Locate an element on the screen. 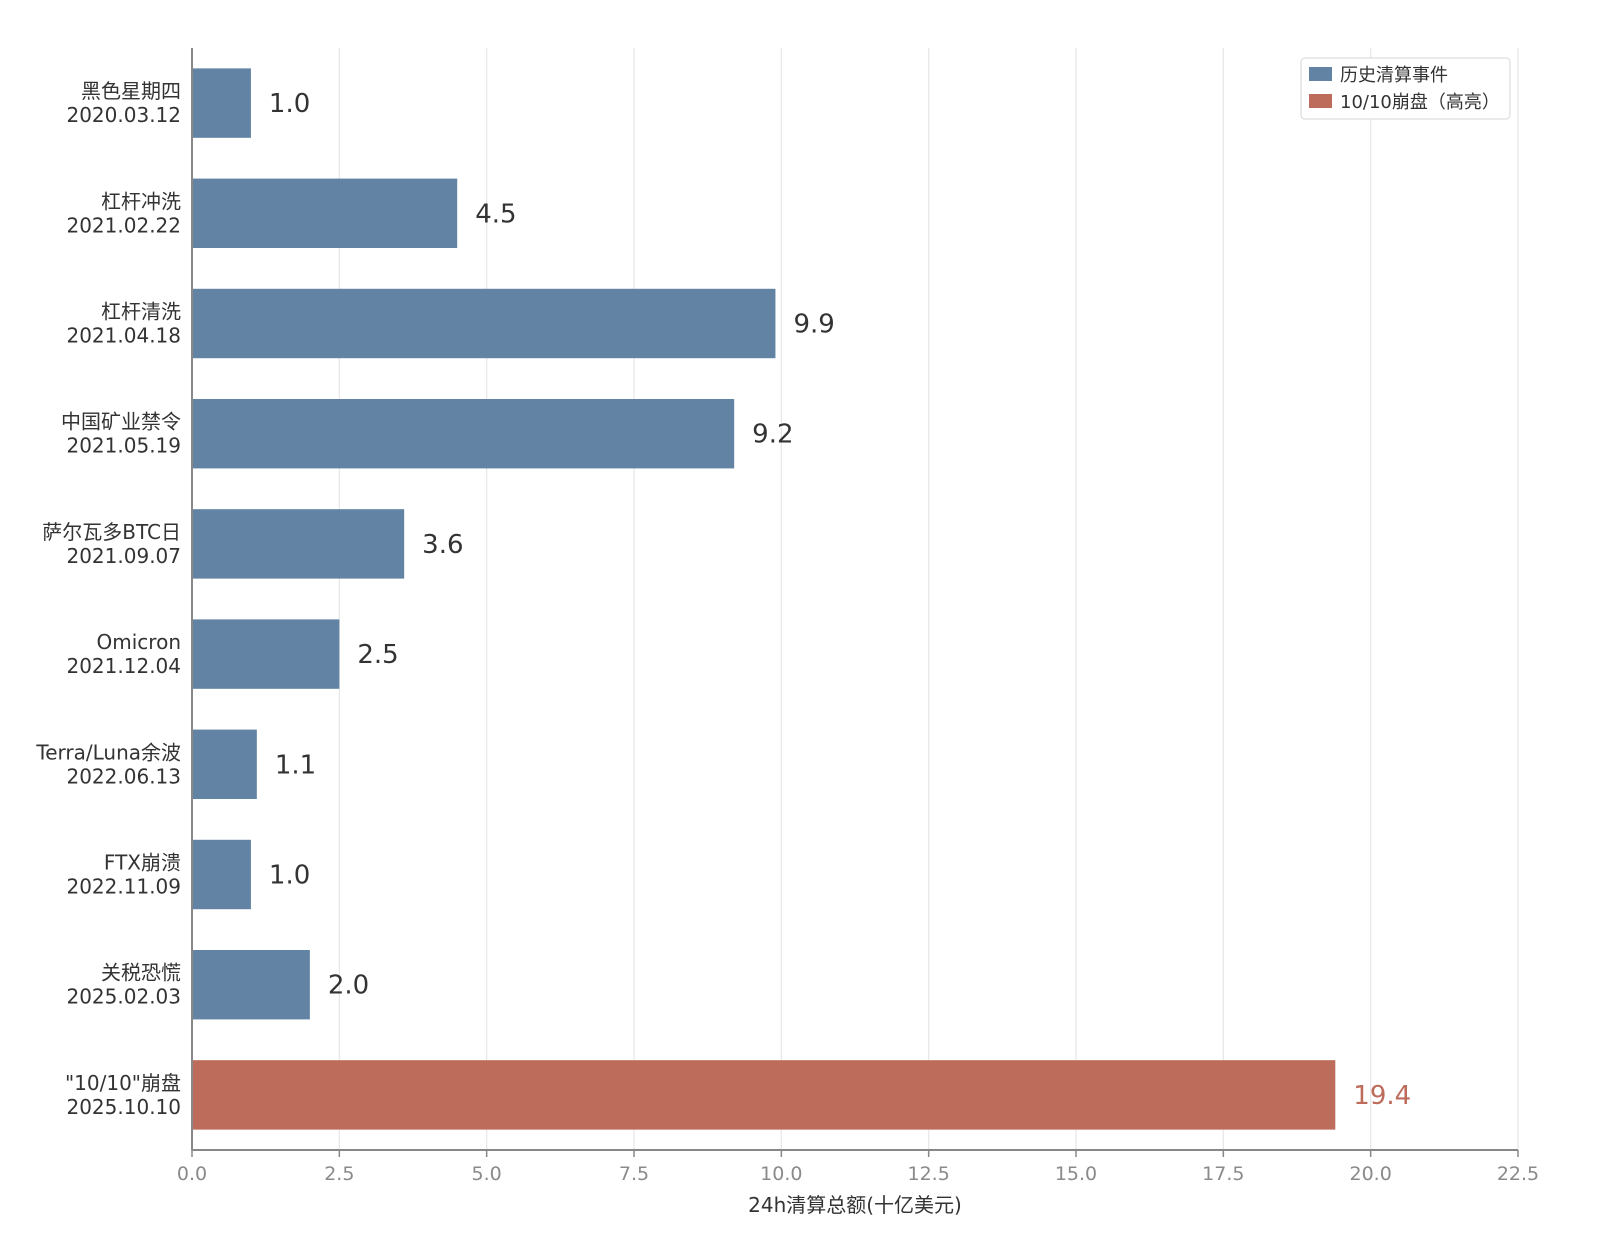  x-tick-label: 7.5 is located at coordinates (634, 1174).